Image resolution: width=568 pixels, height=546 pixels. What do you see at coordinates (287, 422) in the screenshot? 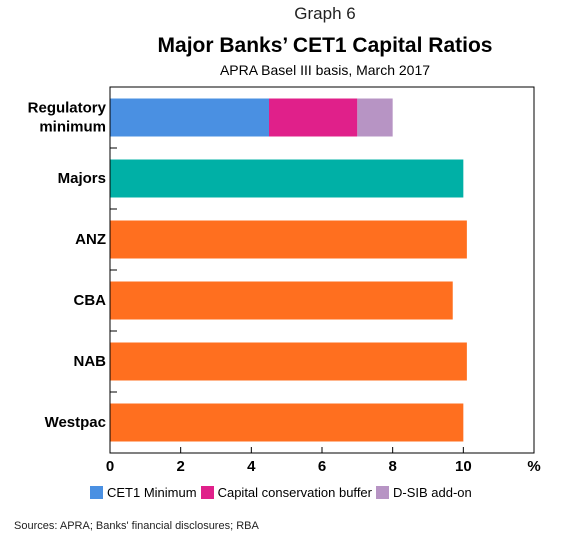
I see `bar-westpac` at bounding box center [287, 422].